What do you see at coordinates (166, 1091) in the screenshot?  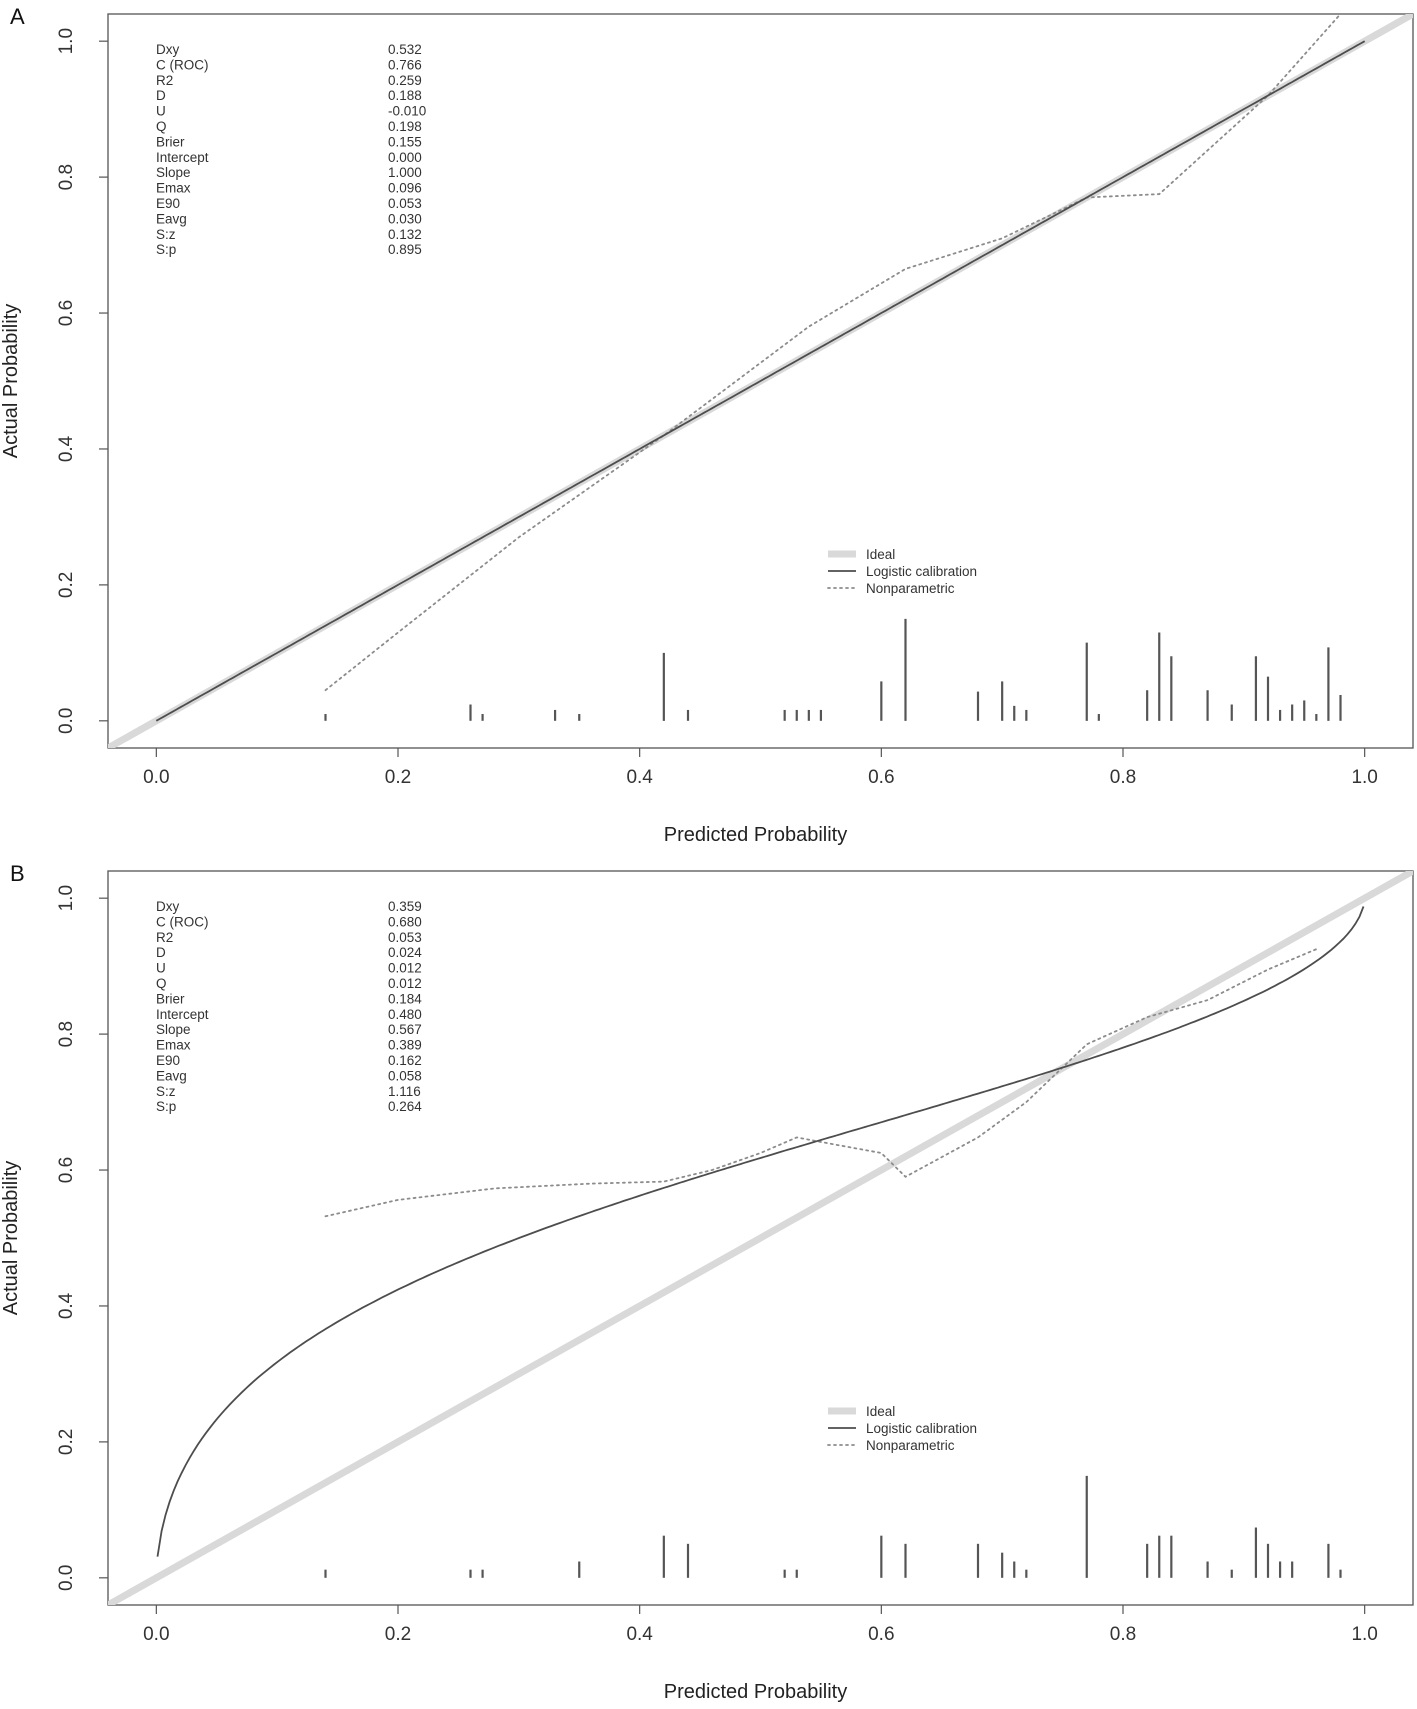 I see `stat-name-b-12: S:z` at bounding box center [166, 1091].